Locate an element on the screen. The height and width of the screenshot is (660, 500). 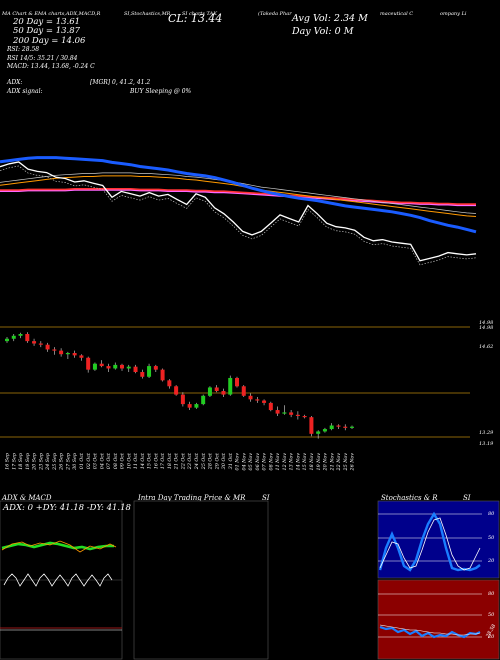
x-tick-label: 24 Oct is located at coordinates (197, 461).